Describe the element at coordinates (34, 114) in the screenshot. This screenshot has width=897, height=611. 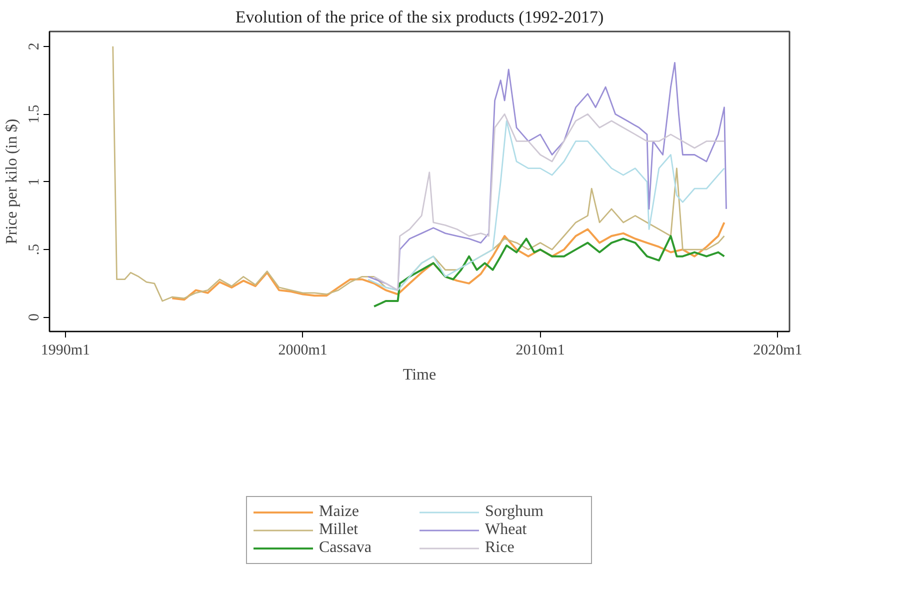
I see `y-tick-label: 1.5` at that location.